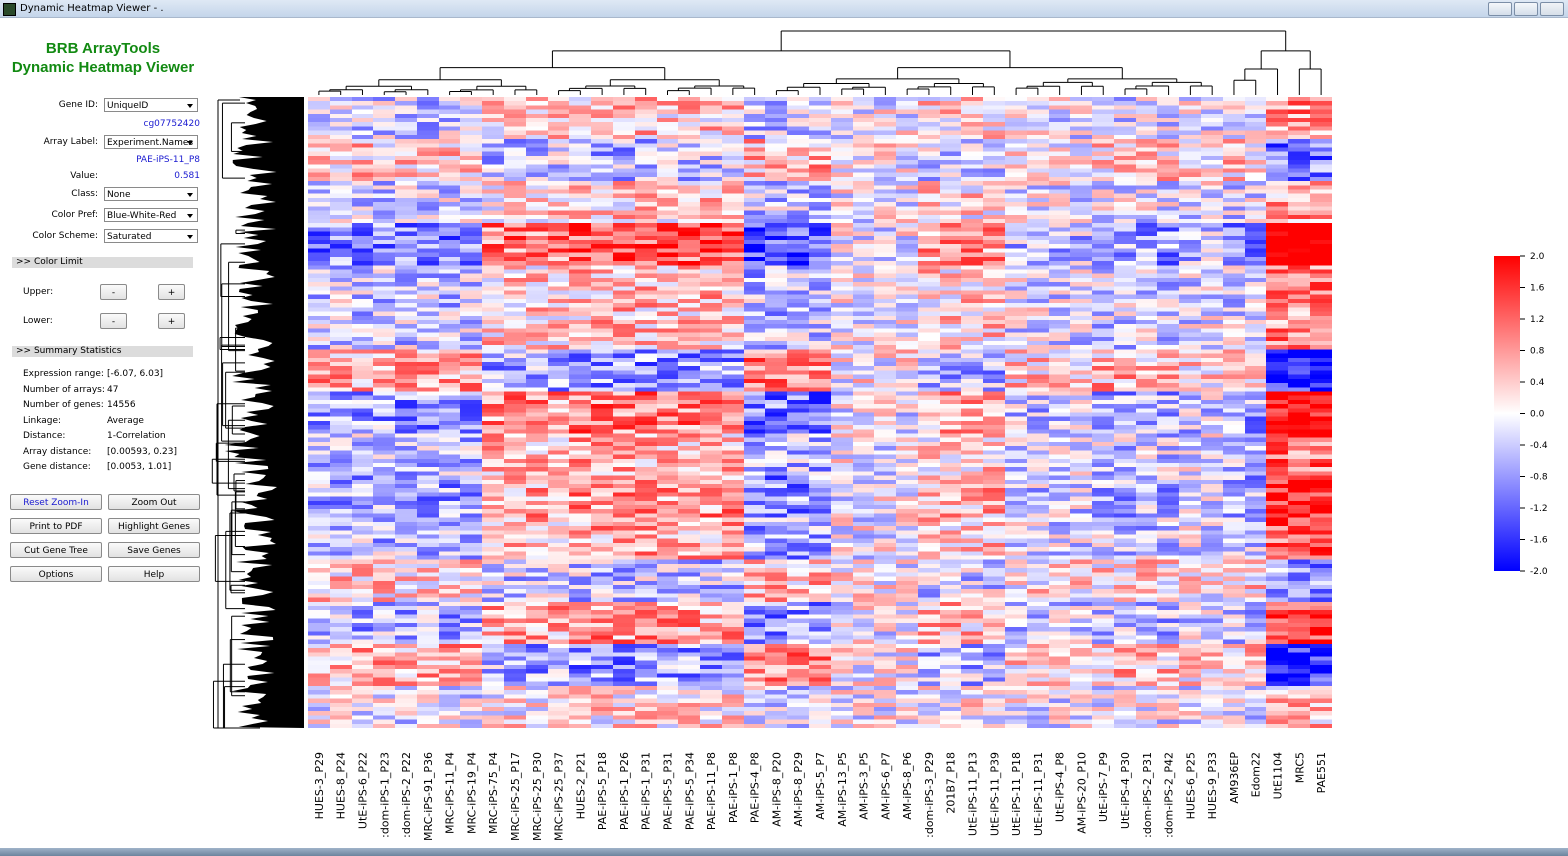 This screenshot has width=1568, height=856. Describe the element at coordinates (264, 412) in the screenshot. I see `gene-dendrogram` at that location.